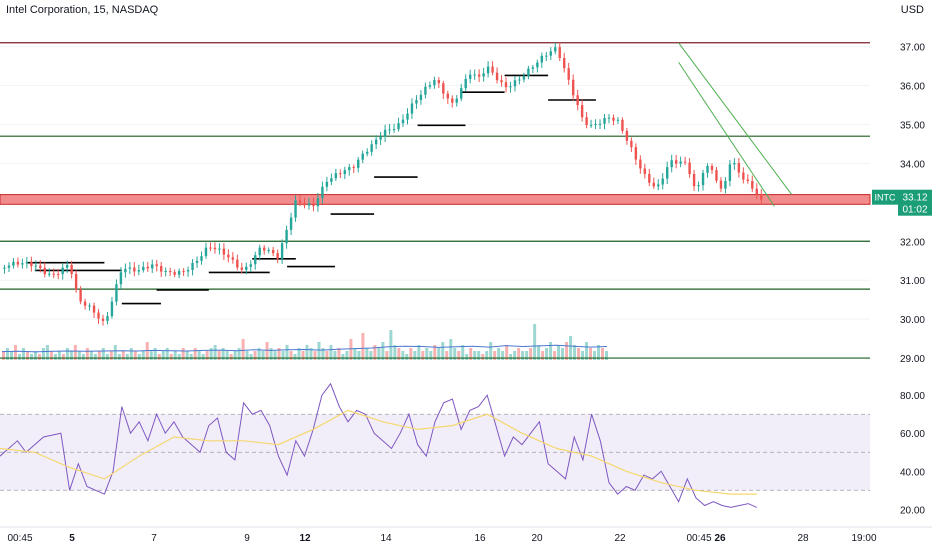  I want to click on price-tick-label: 34.00, so click(912, 164).